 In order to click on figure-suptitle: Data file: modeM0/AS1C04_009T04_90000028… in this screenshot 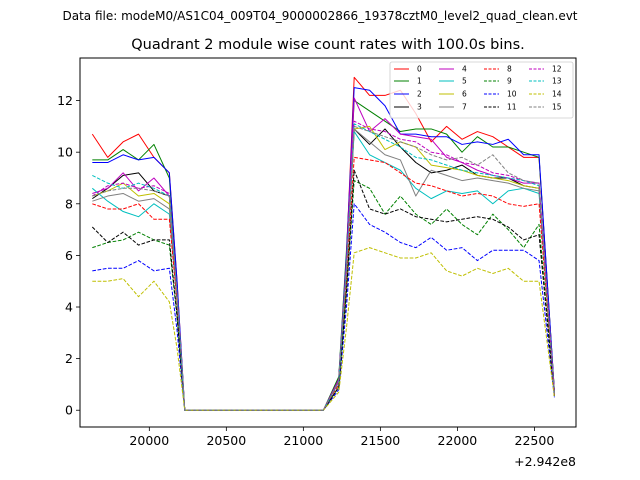, I will do `click(319, 16)`.